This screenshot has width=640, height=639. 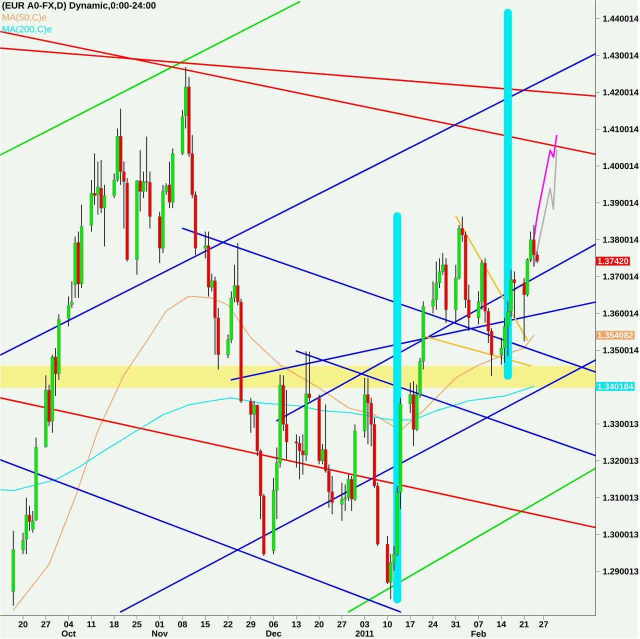 What do you see at coordinates (91, 624) in the screenshot?
I see `x-tick-label: 11` at bounding box center [91, 624].